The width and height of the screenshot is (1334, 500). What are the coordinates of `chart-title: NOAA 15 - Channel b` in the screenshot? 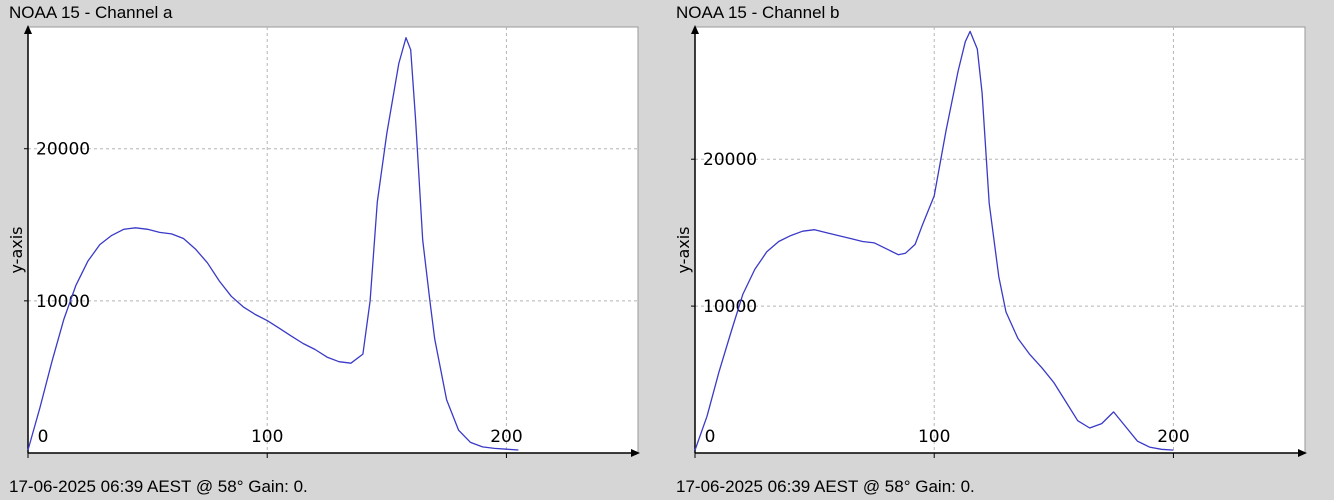 It's located at (758, 12).